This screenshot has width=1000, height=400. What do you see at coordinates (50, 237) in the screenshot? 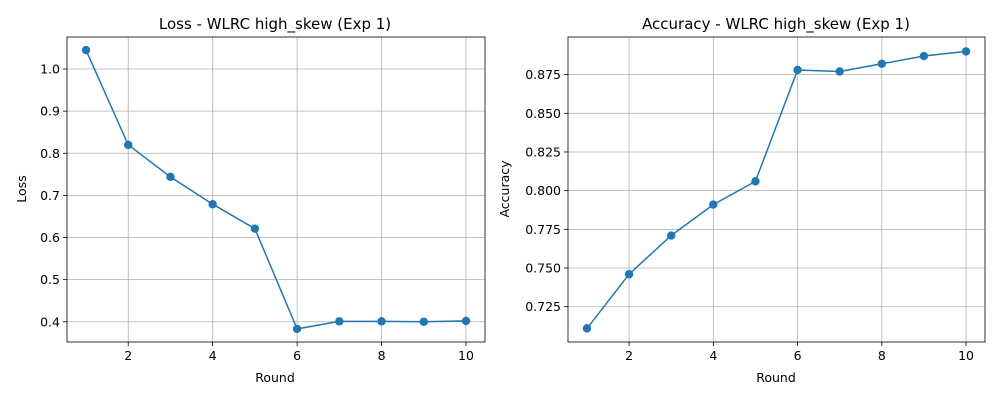
I see `y-tick-label: 0.6` at bounding box center [50, 237].